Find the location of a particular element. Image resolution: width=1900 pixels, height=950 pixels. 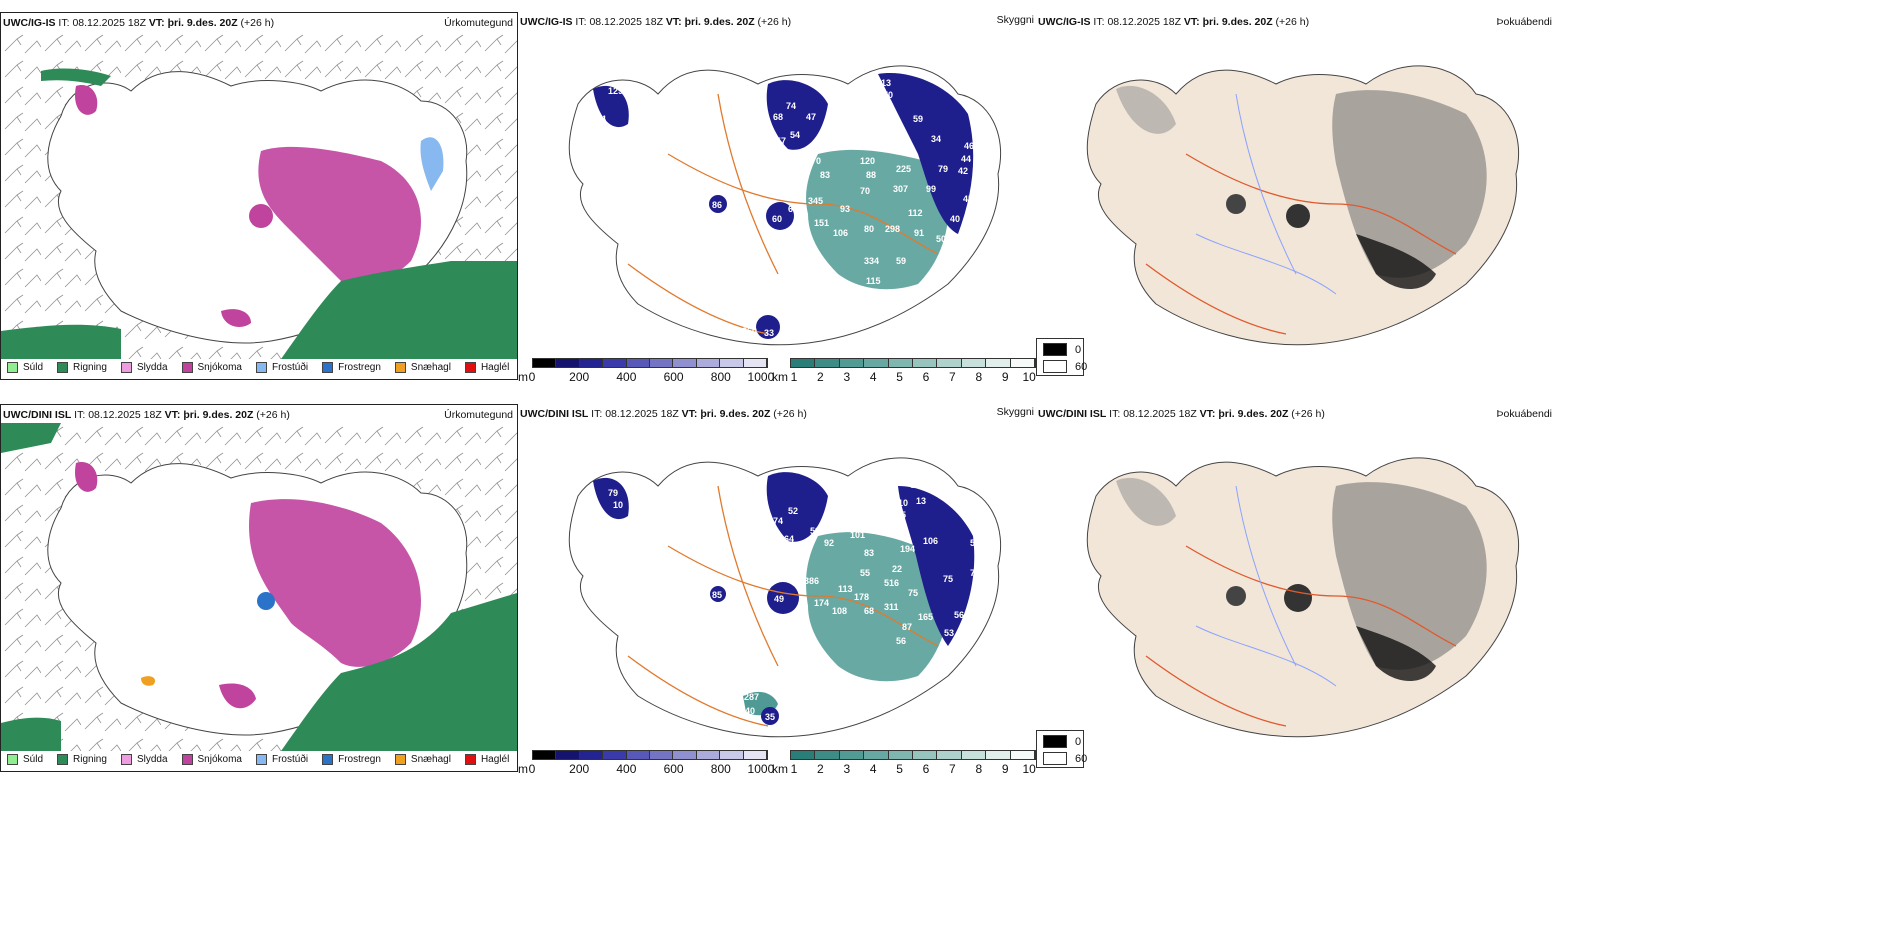

legend-label: Slydda is located at coordinates (152, 759).